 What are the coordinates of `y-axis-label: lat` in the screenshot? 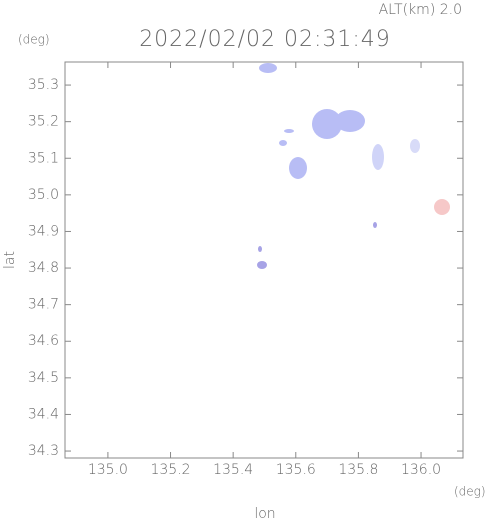 It's located at (10, 260).